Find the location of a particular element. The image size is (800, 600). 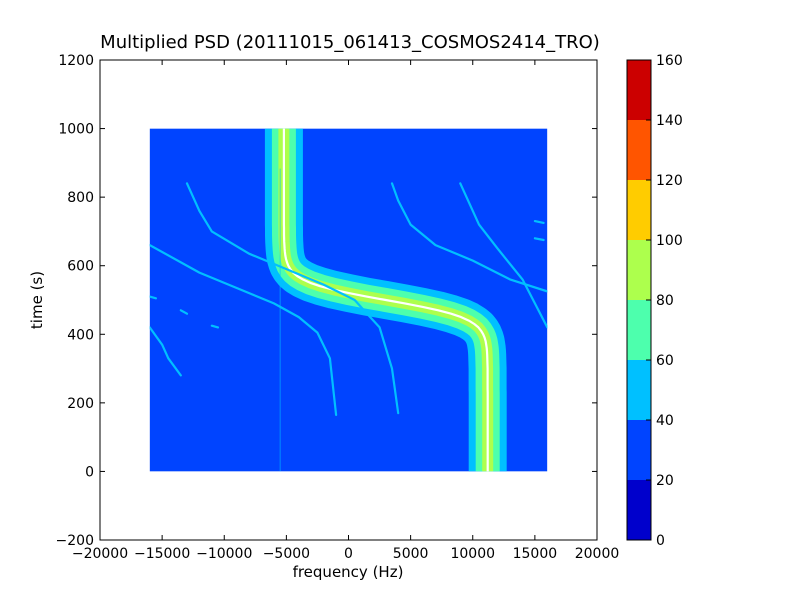

y-tick-label: 400 is located at coordinates (80, 335).